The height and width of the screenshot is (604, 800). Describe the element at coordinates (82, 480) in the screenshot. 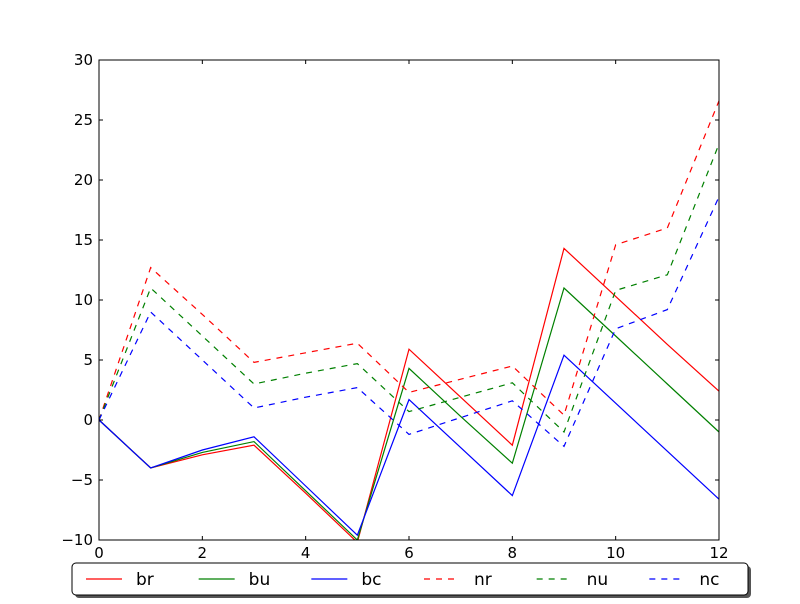

I see `y-tick-label: −5` at that location.